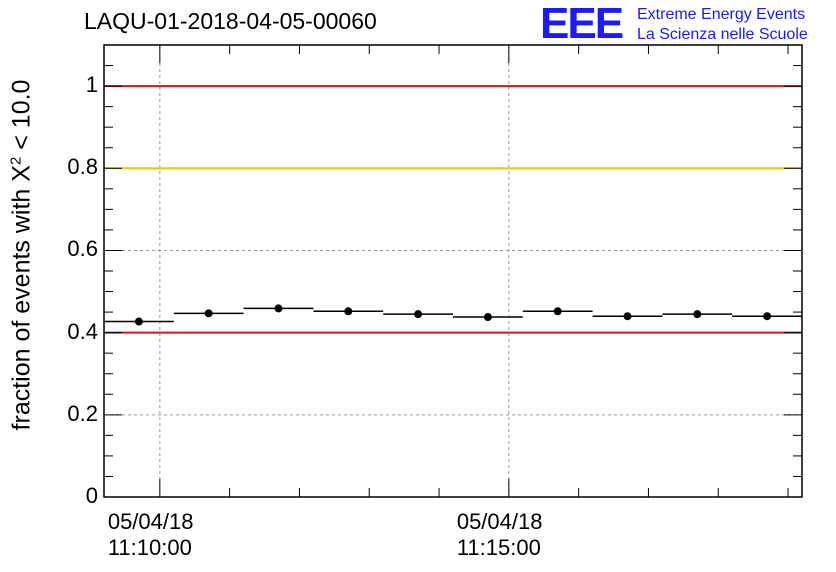 The image size is (836, 572). Describe the element at coordinates (91, 495) in the screenshot. I see `y-tick-label: 0` at that location.